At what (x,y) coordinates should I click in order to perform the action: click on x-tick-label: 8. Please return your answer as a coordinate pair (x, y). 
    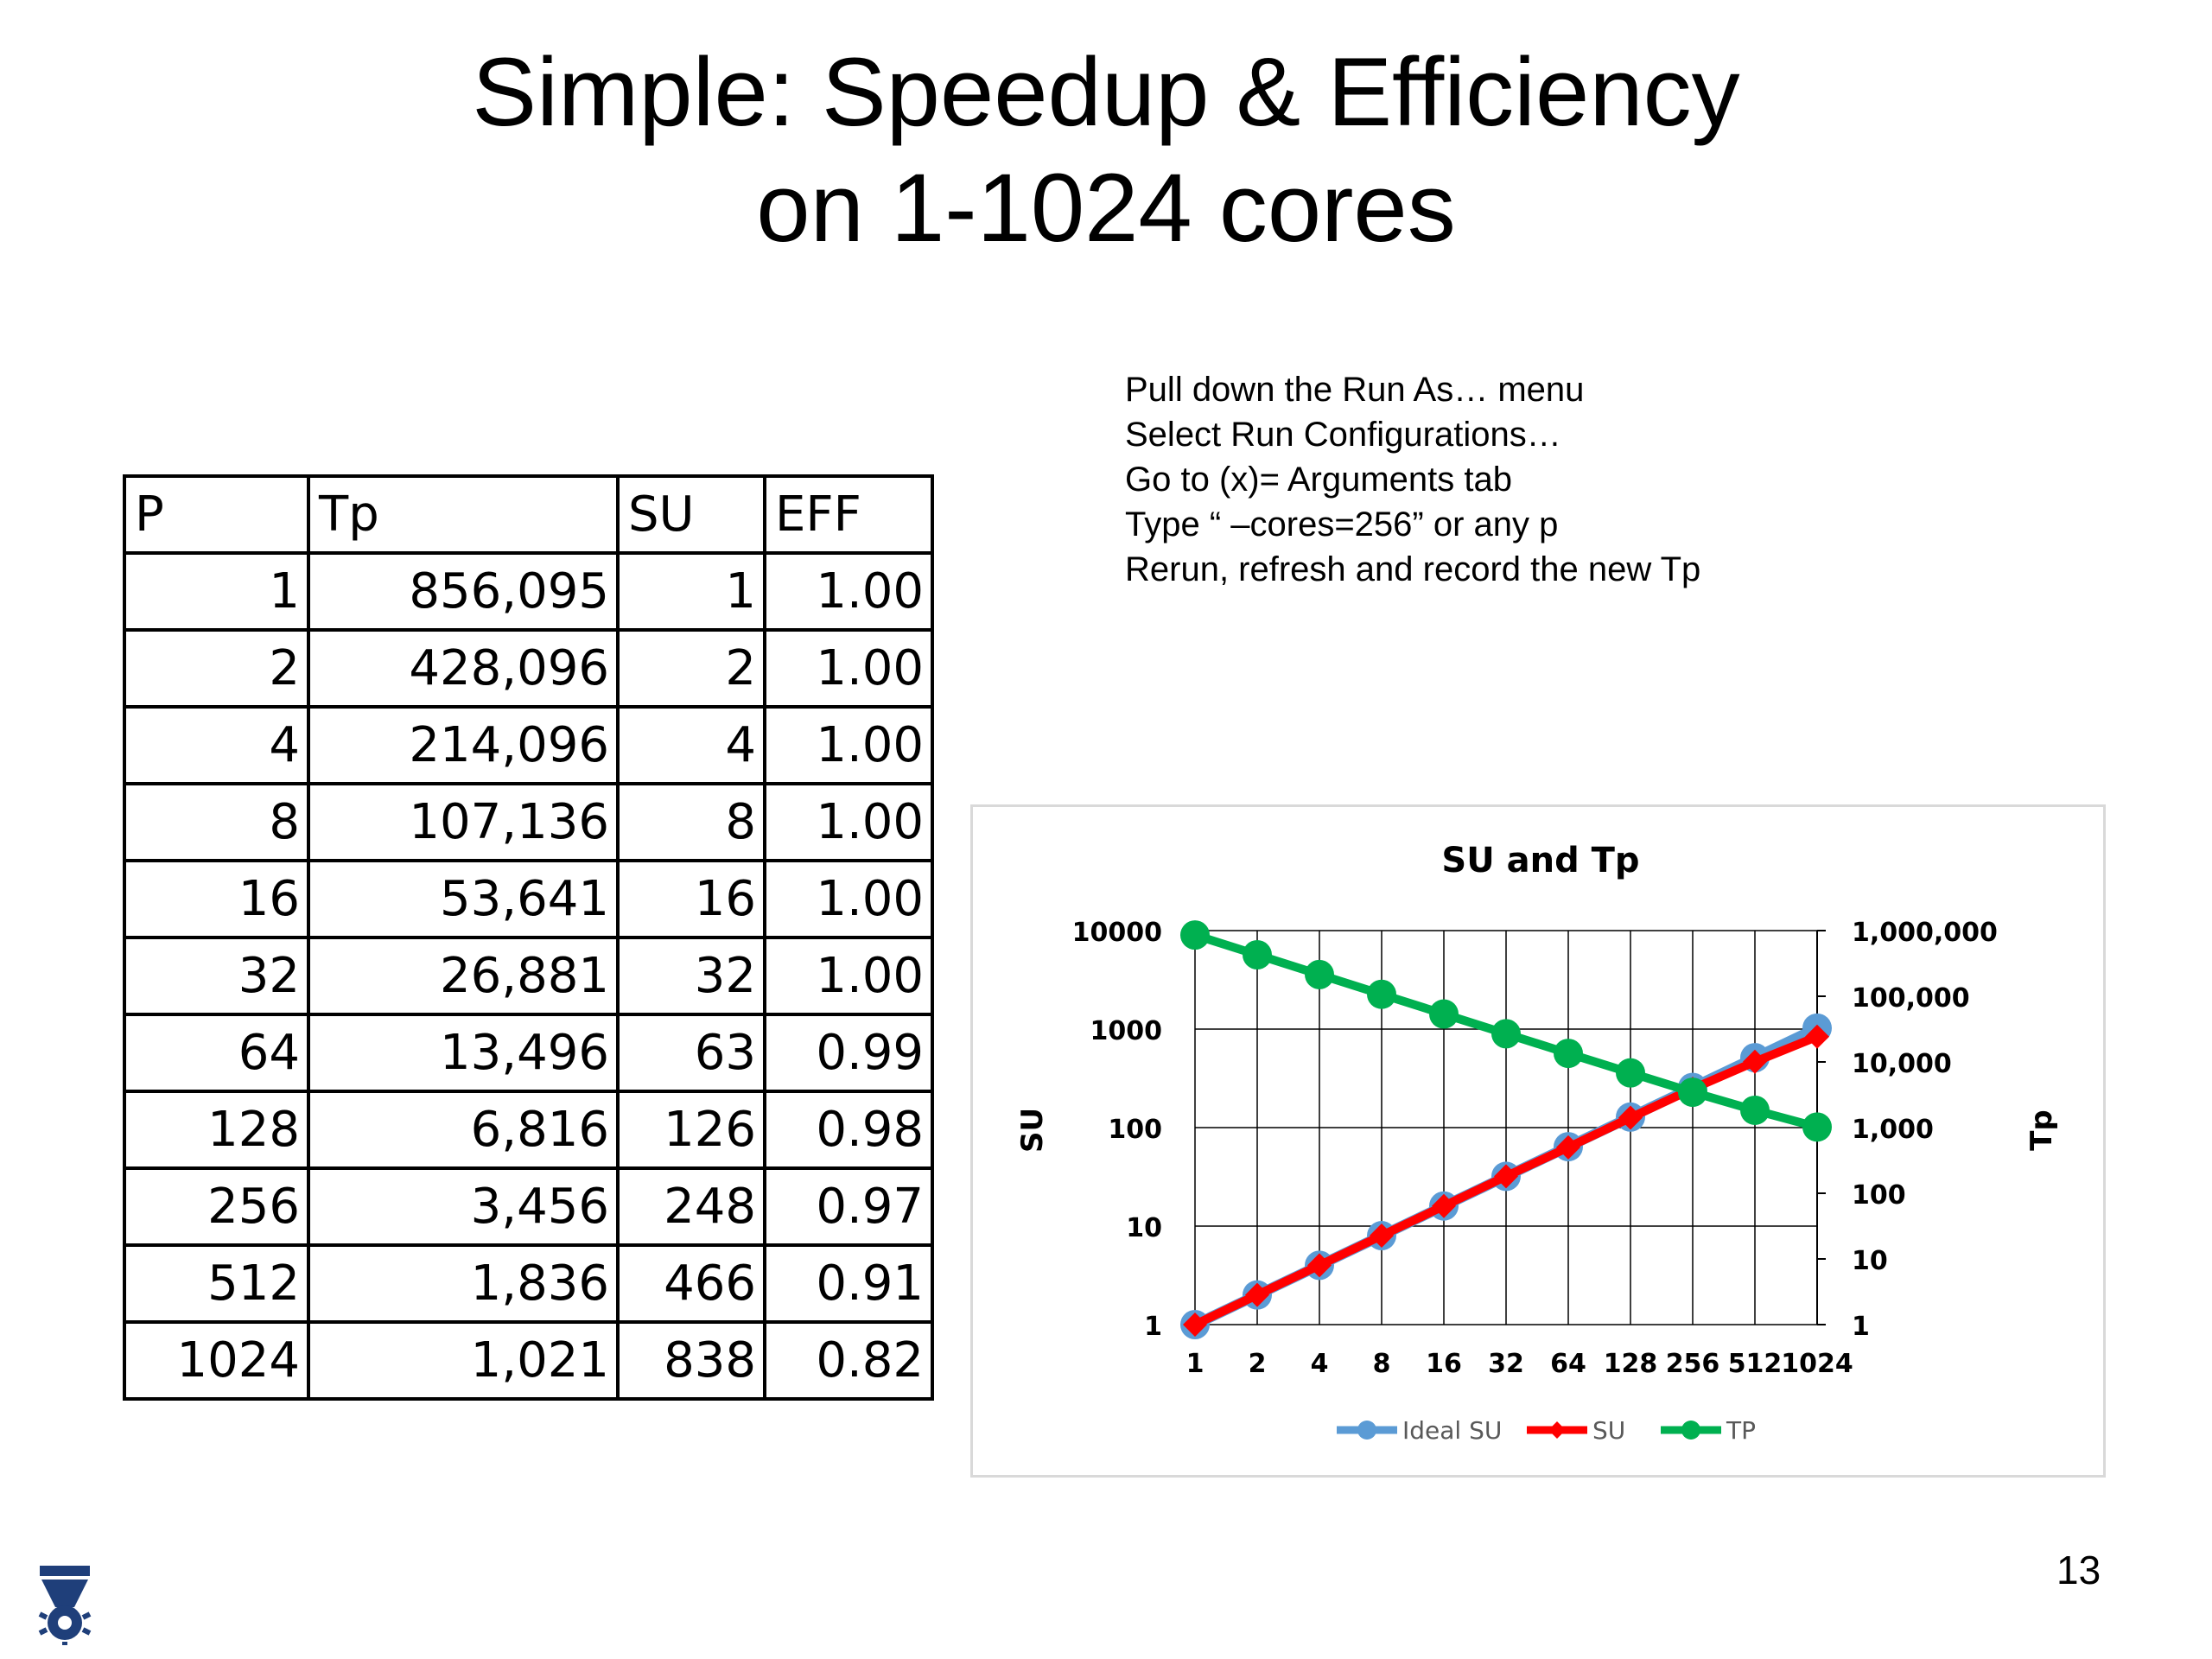
    Looking at the image, I should click on (1382, 1364).